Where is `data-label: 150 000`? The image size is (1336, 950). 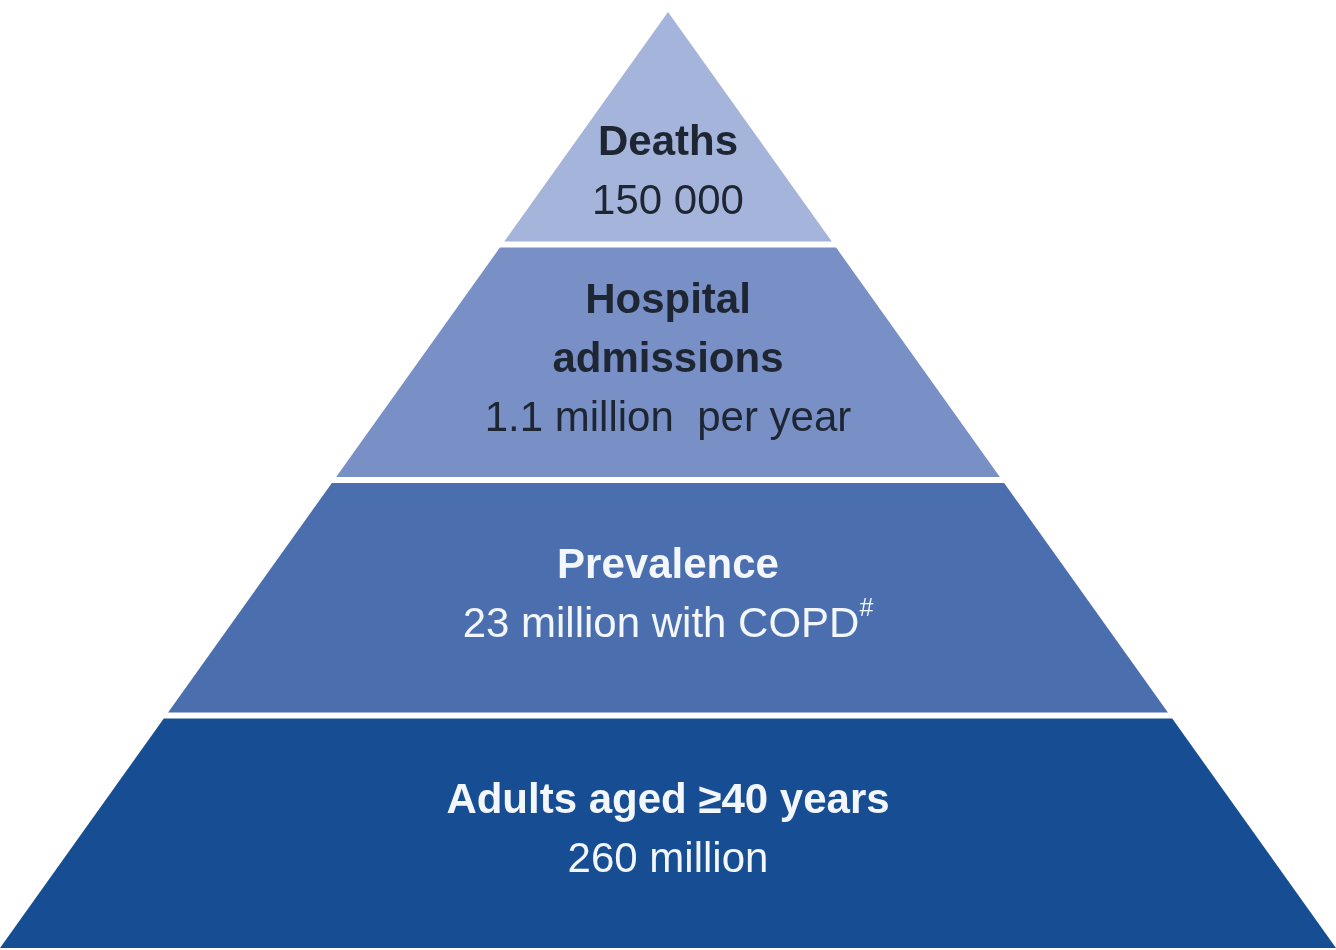 data-label: 150 000 is located at coordinates (668, 199).